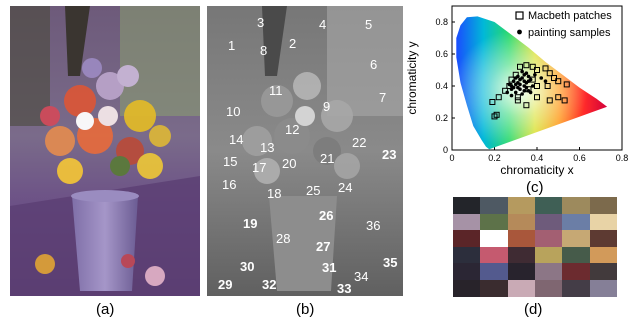 The height and width of the screenshot is (322, 636). Describe the element at coordinates (361, 276) in the screenshot. I see `sample-label: 34` at that location.